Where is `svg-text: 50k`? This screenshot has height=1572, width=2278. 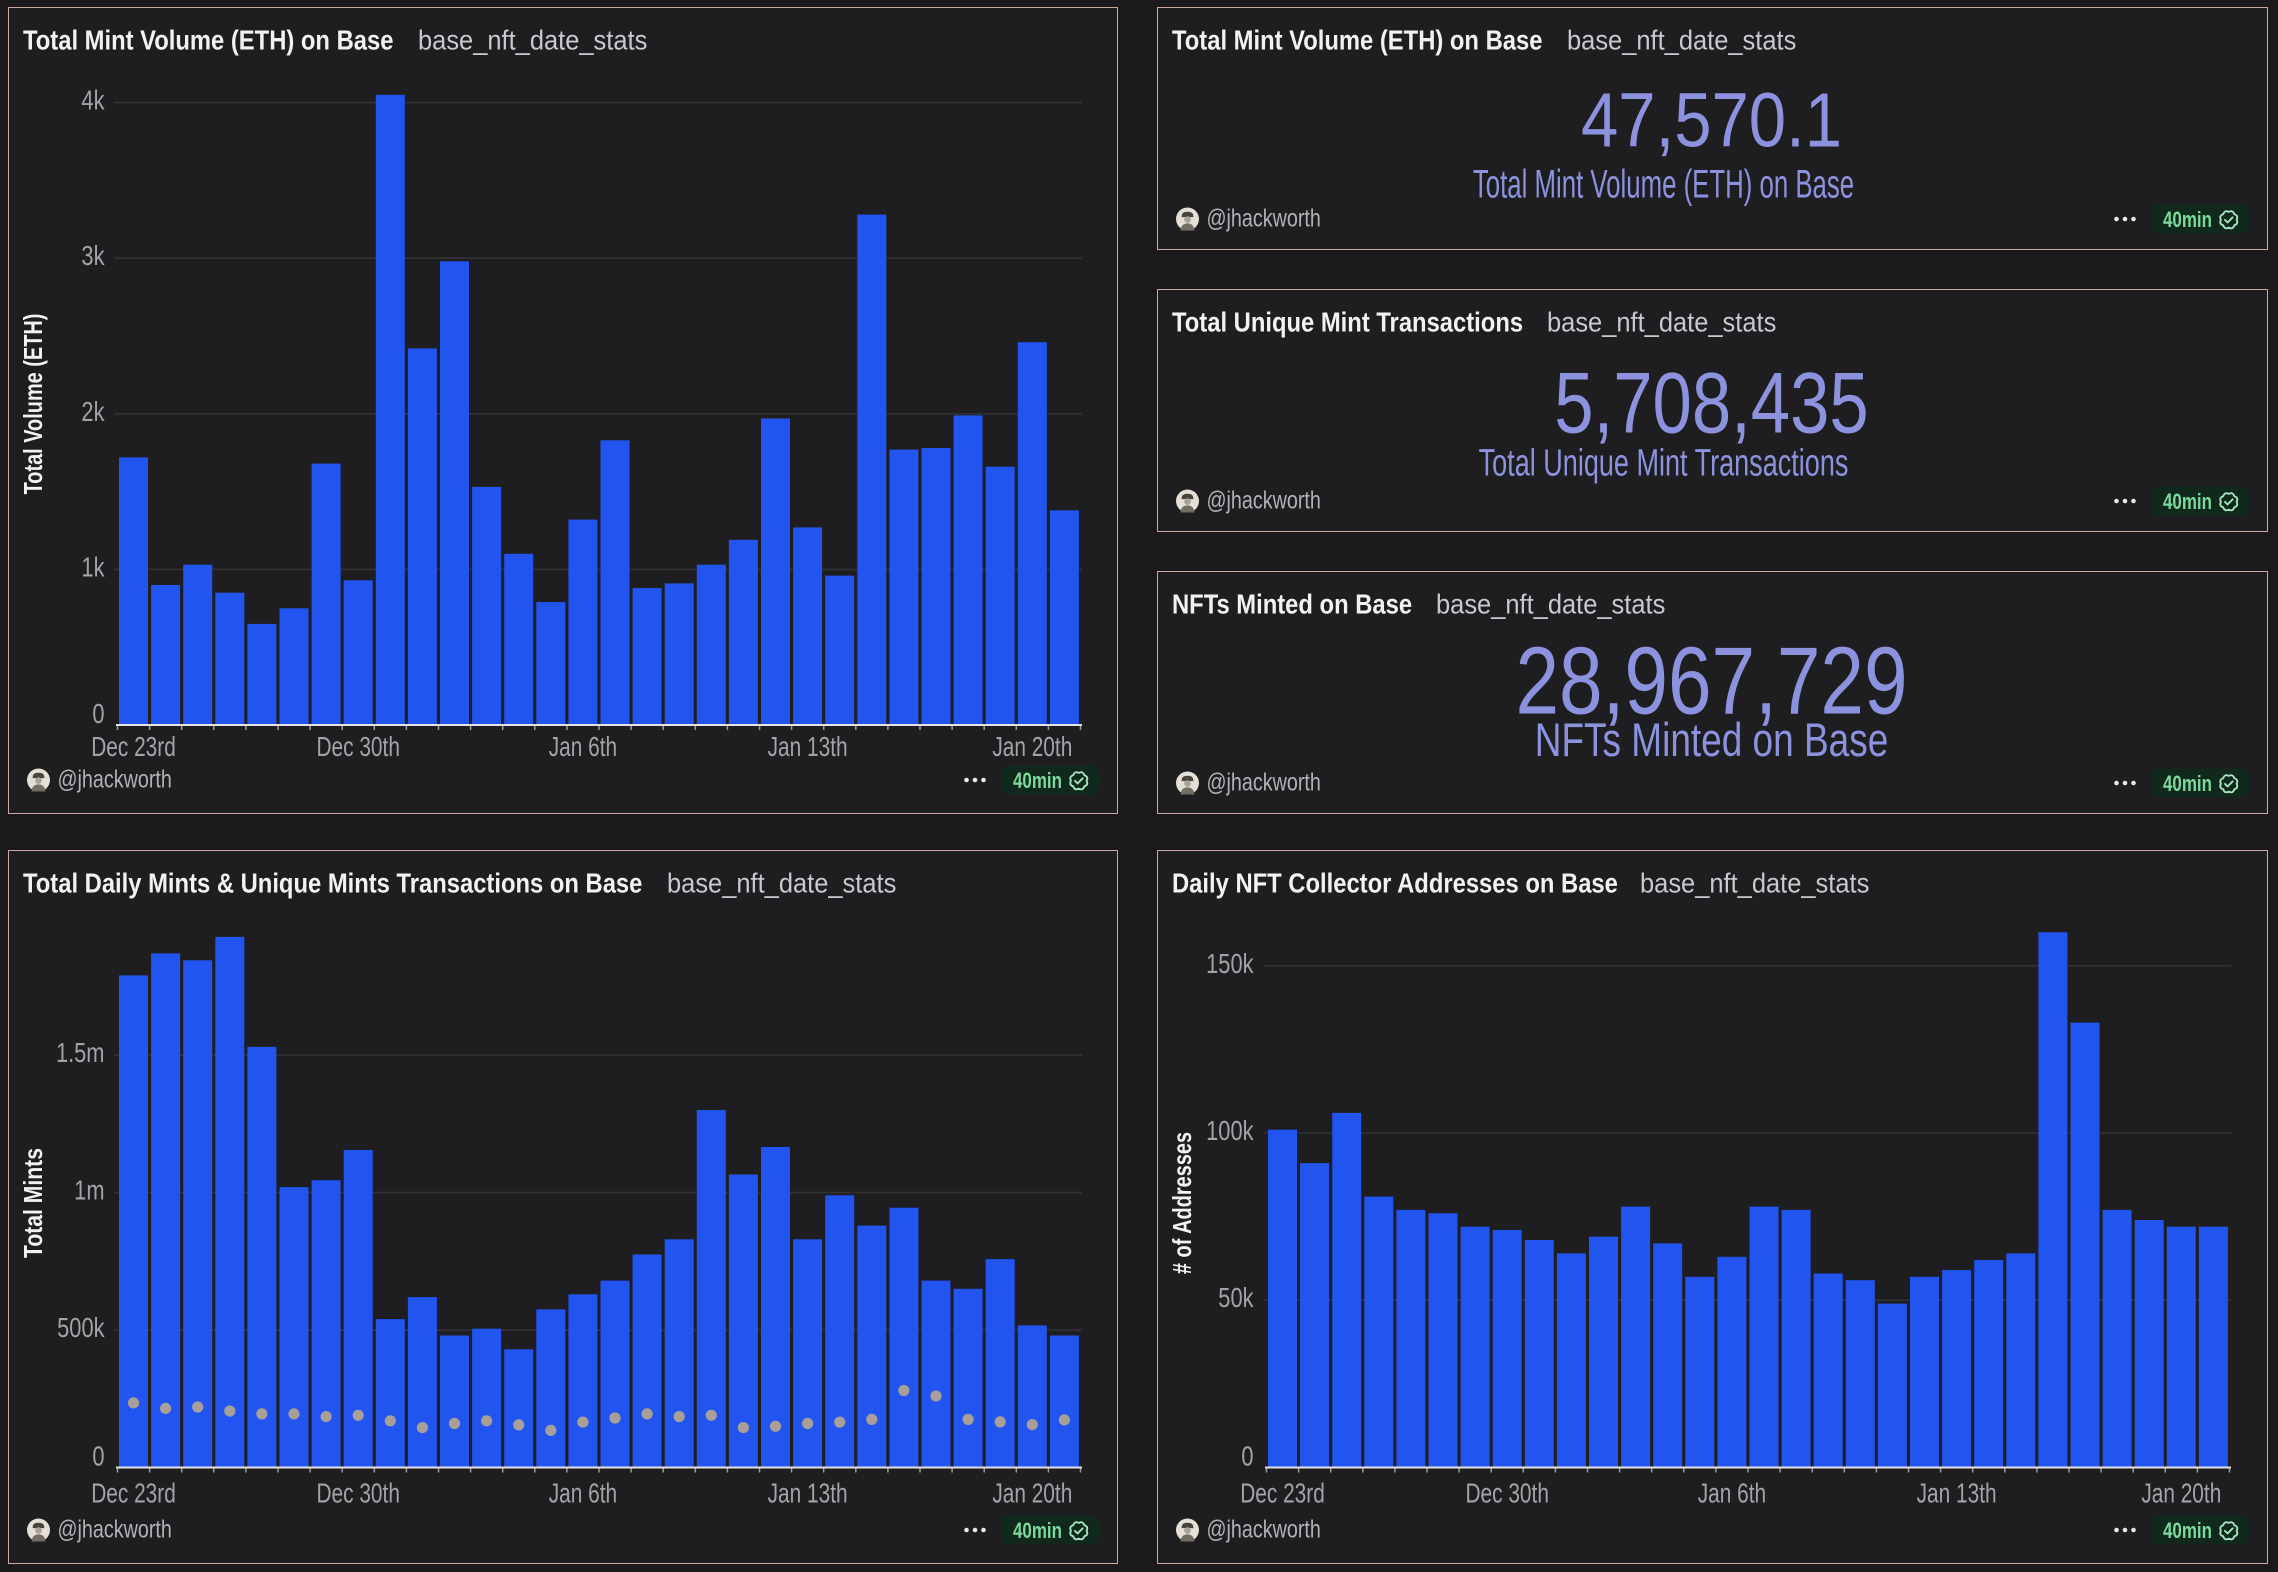
svg-text: 50k is located at coordinates (1236, 1298).